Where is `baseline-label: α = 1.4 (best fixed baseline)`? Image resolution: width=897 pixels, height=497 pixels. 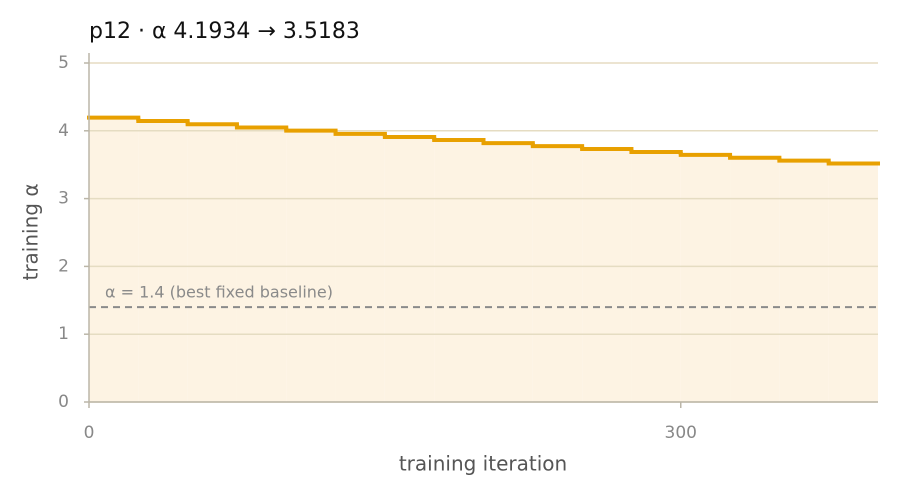 baseline-label: α = 1.4 (best fixed baseline) is located at coordinates (219, 292).